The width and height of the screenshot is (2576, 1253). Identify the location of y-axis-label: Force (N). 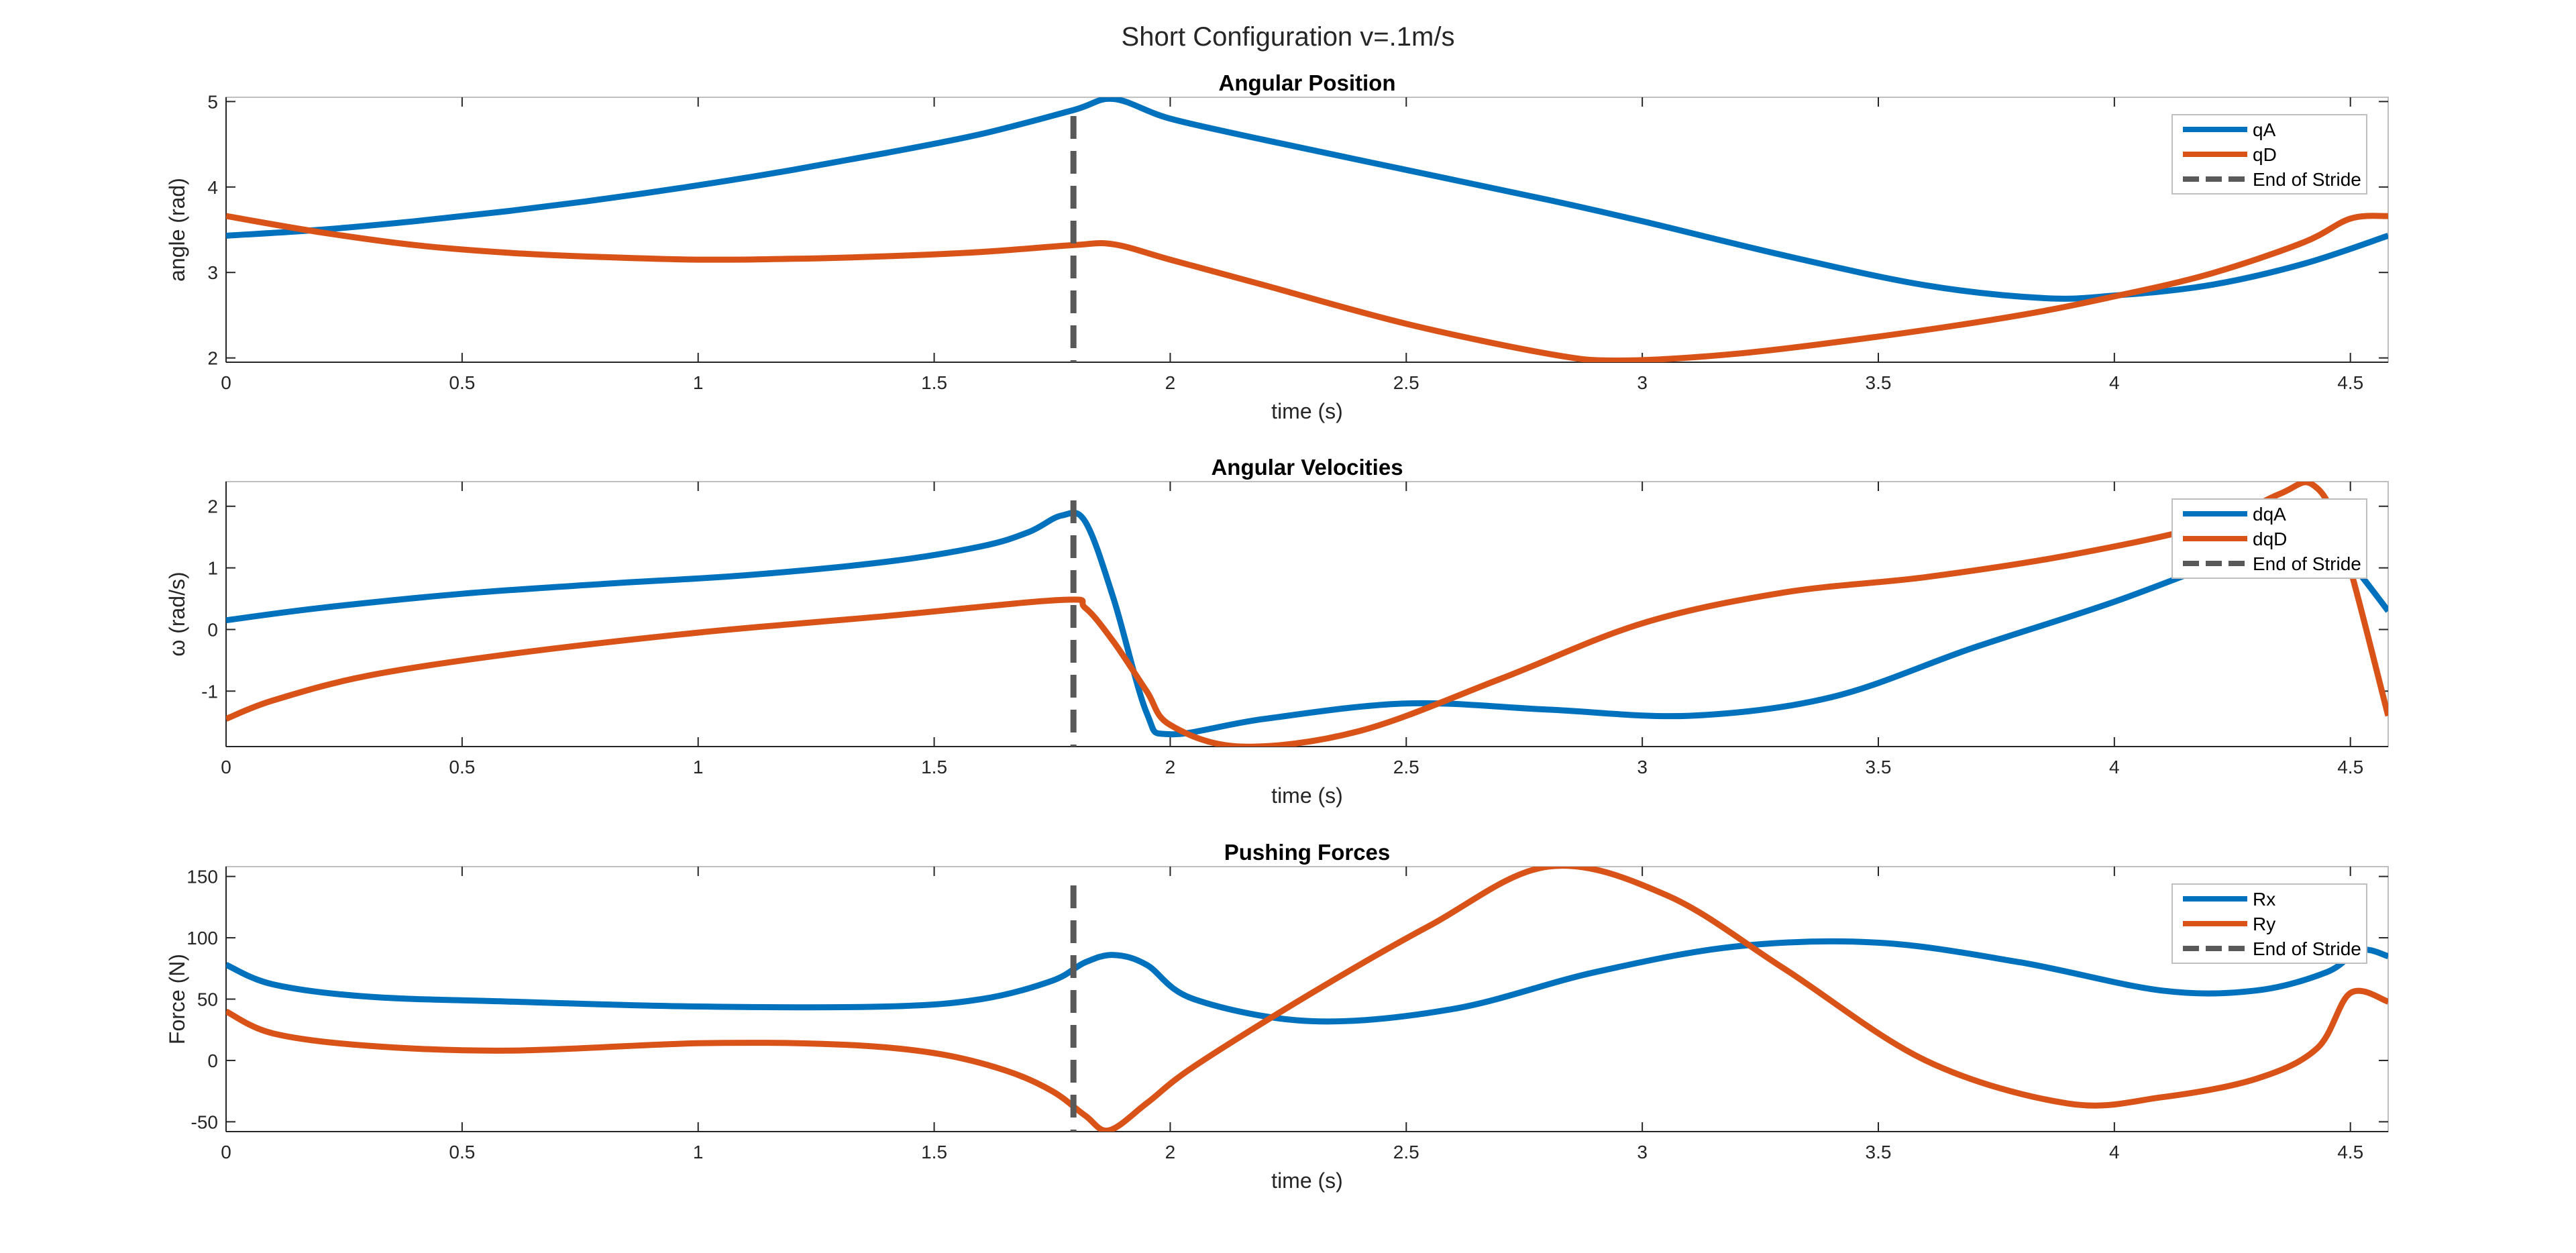
(177, 999).